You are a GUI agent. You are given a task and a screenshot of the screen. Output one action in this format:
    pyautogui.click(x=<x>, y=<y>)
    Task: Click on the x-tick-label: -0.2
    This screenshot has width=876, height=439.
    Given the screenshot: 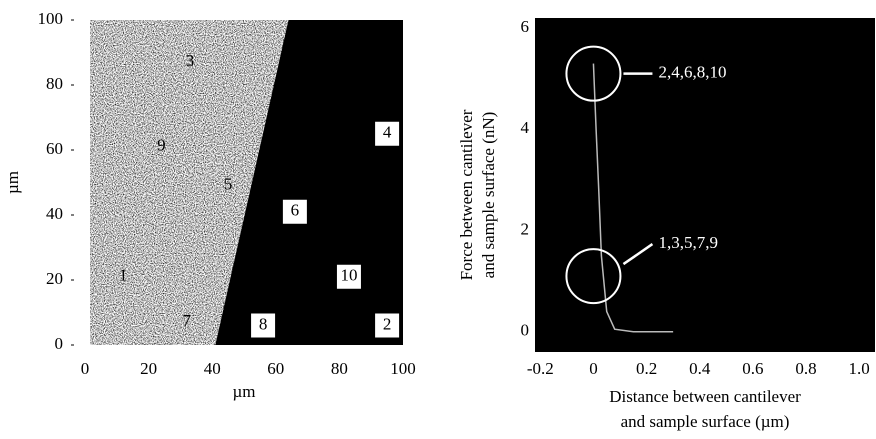 What is the action you would take?
    pyautogui.click(x=540, y=368)
    